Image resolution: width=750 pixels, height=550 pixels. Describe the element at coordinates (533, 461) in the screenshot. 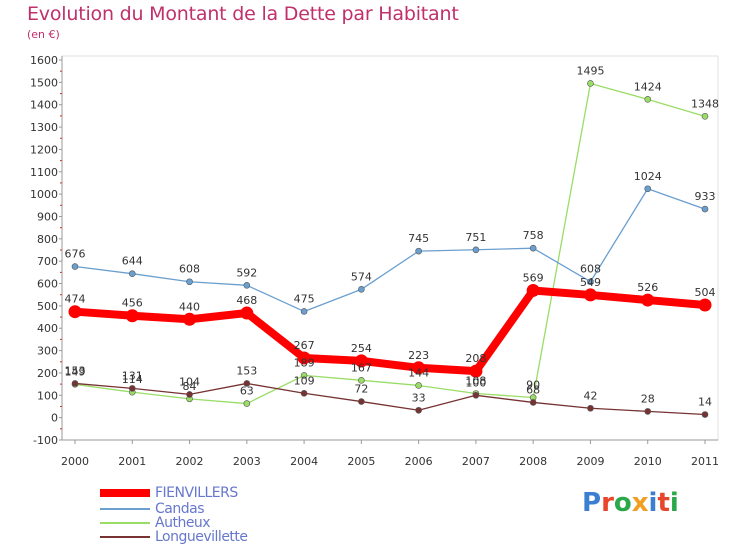

I see `x-tick-label: 2008` at that location.